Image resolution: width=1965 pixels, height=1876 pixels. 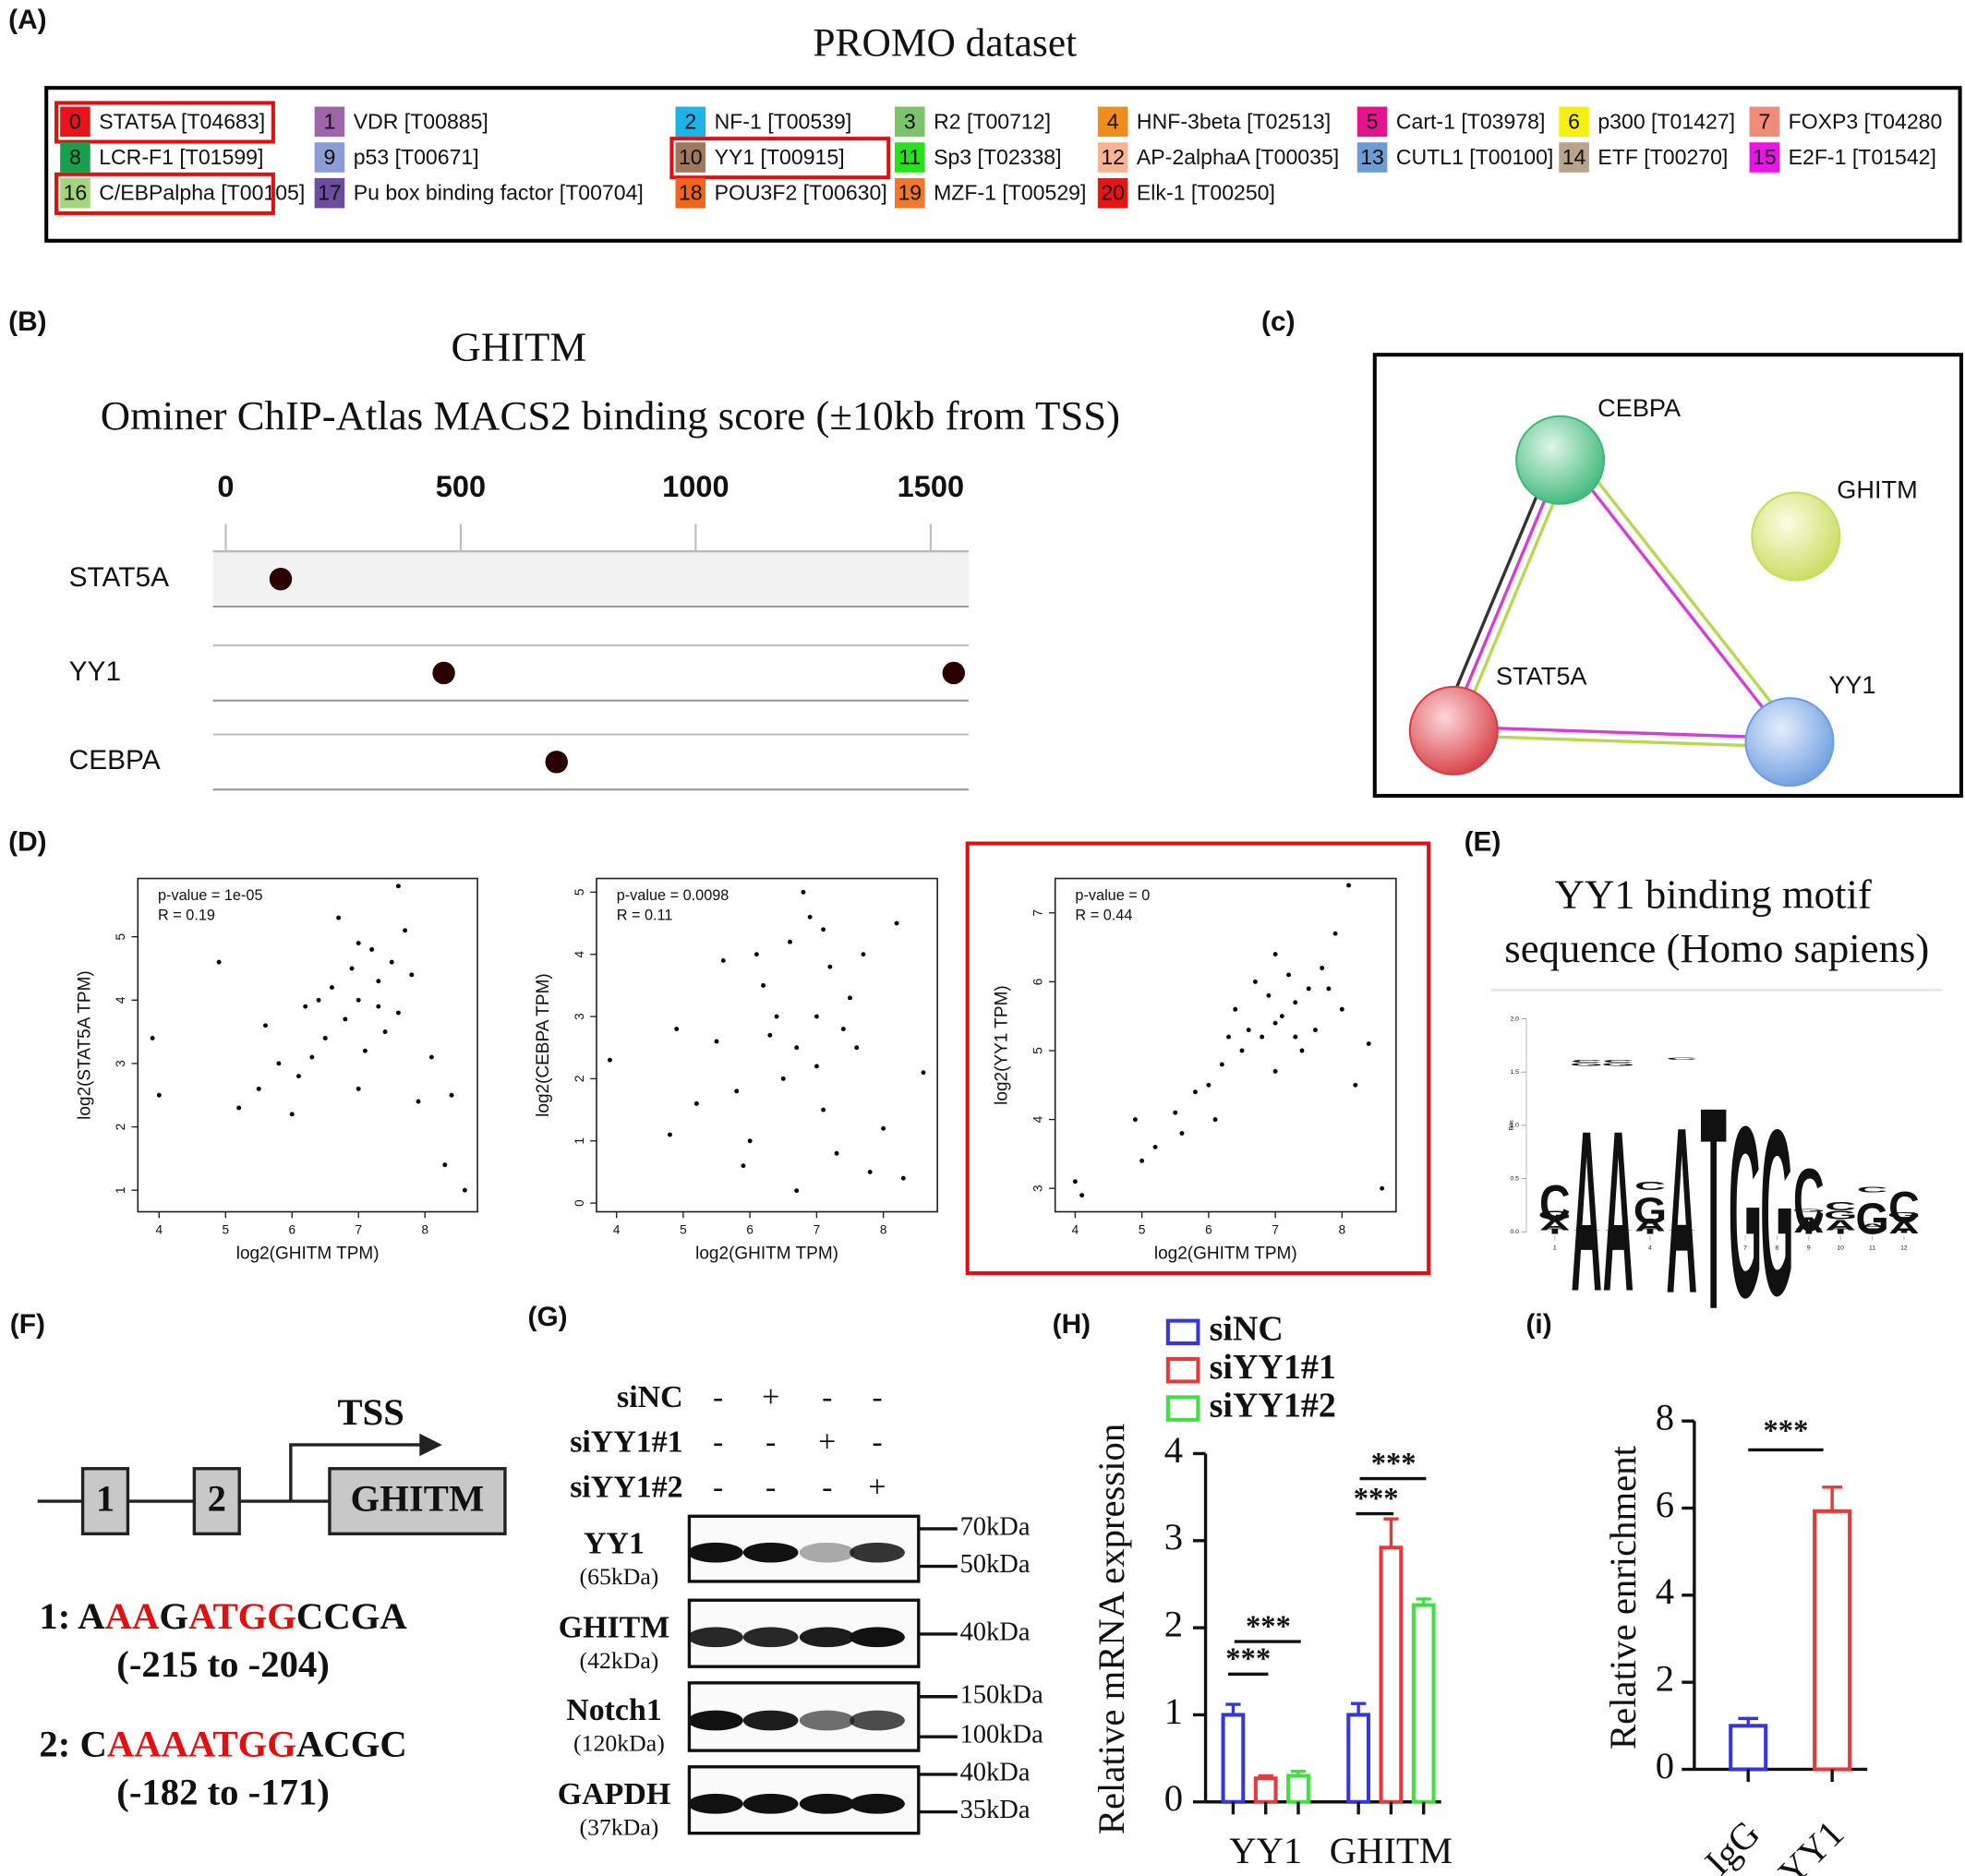 What do you see at coordinates (223, 1791) in the screenshot?
I see `sequence-range: (-182 to -171)` at bounding box center [223, 1791].